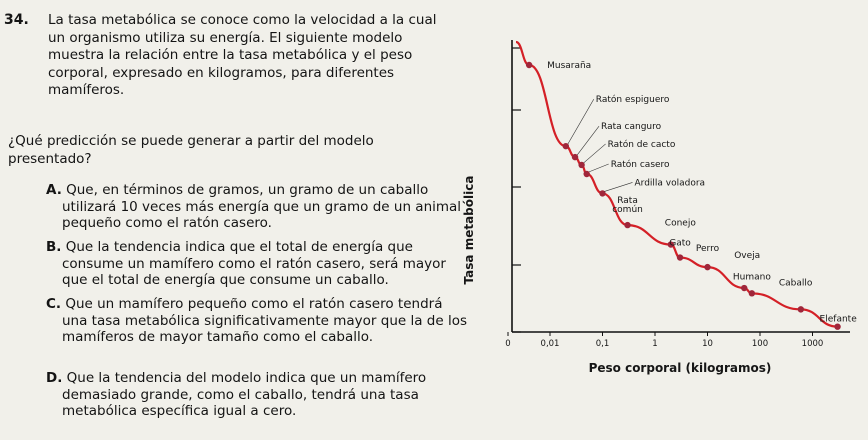 Image resolution: width=868 pixels, height=440 pixels. Describe the element at coordinates (681, 224) in the screenshot. I see `data-label: Conejo` at that location.